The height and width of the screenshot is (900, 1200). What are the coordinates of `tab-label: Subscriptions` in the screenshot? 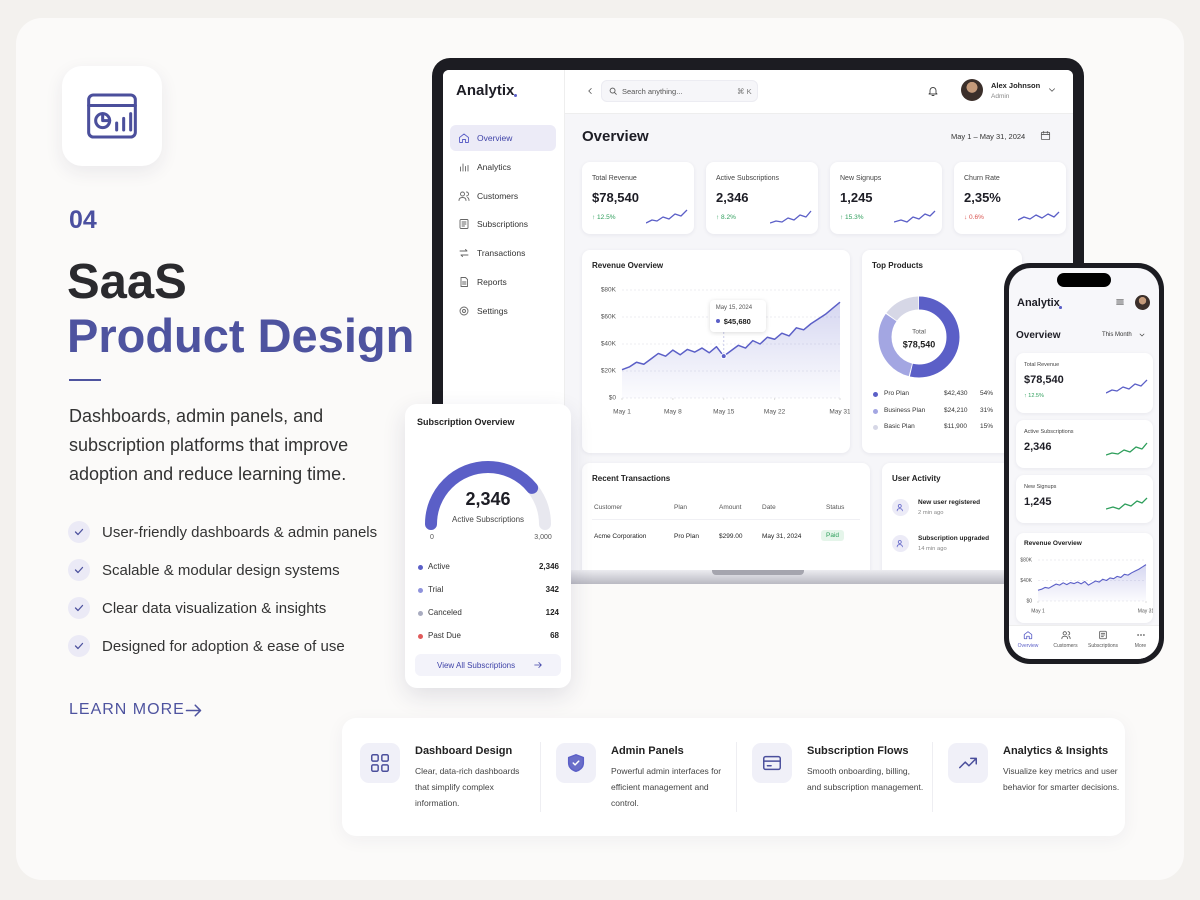 It's located at (1102, 646).